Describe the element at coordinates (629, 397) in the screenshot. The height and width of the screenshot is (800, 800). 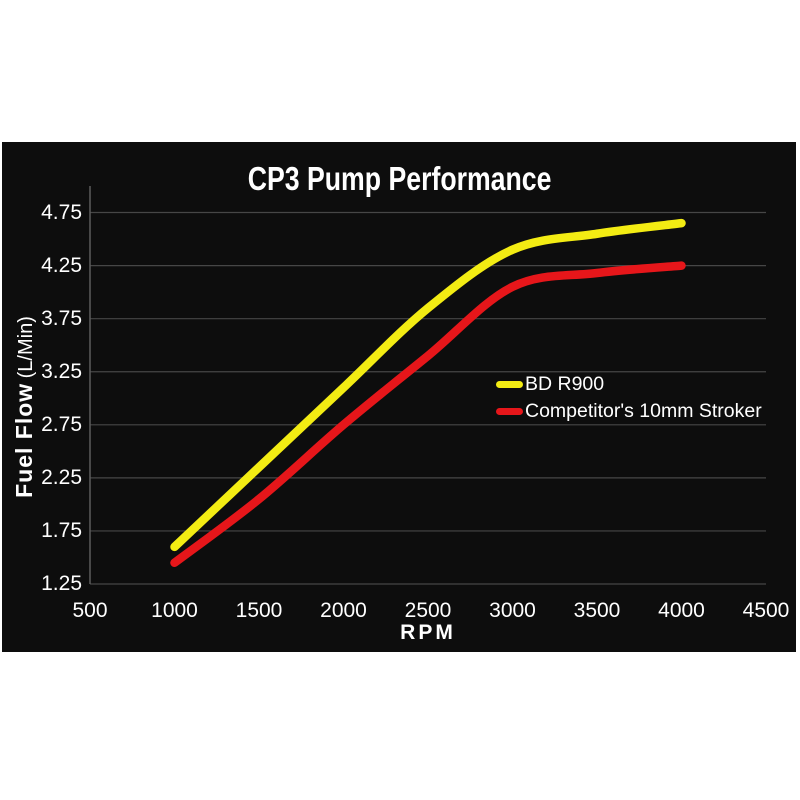
I see `legend: BD R900 Competitor's 10mm Stroker` at that location.